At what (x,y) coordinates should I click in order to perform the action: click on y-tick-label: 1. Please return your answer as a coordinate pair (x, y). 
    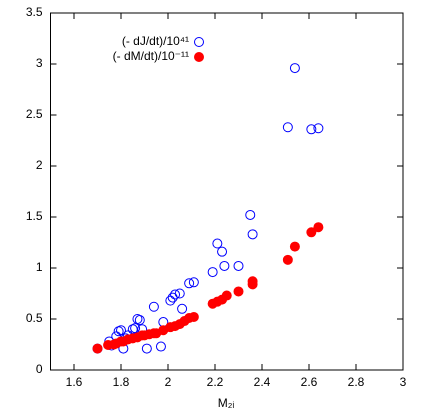
    Looking at the image, I should click on (39, 267).